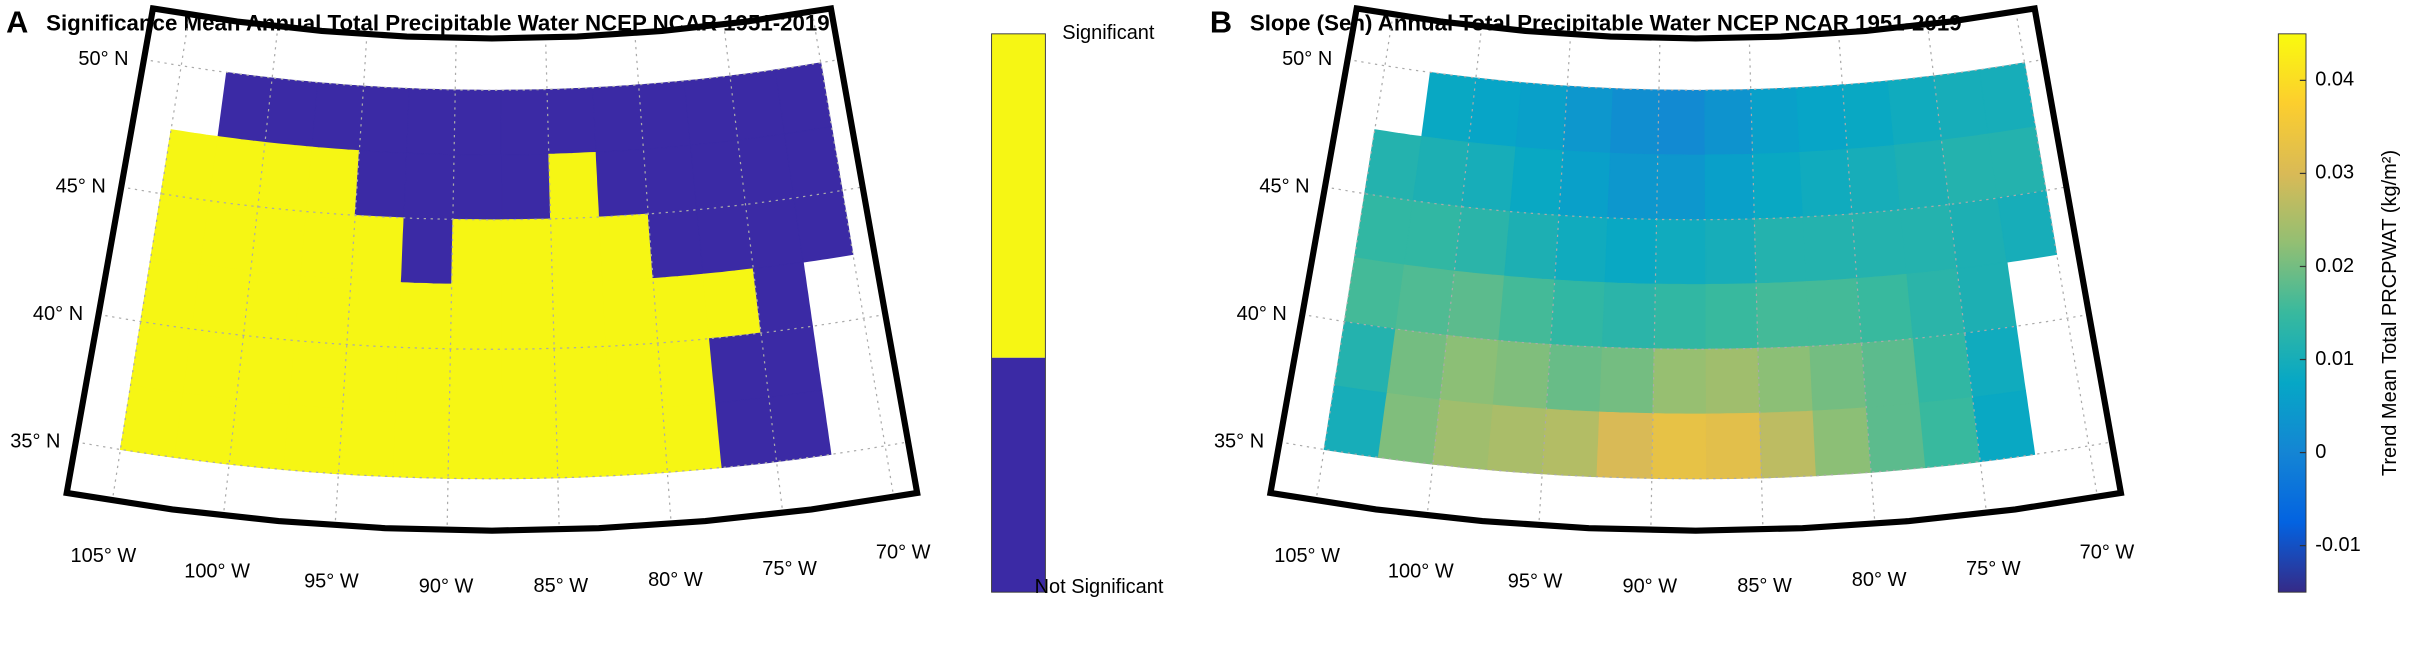  What do you see at coordinates (2338, 545) in the screenshot?
I see `colorbar-tick-label: -0.01` at bounding box center [2338, 545].